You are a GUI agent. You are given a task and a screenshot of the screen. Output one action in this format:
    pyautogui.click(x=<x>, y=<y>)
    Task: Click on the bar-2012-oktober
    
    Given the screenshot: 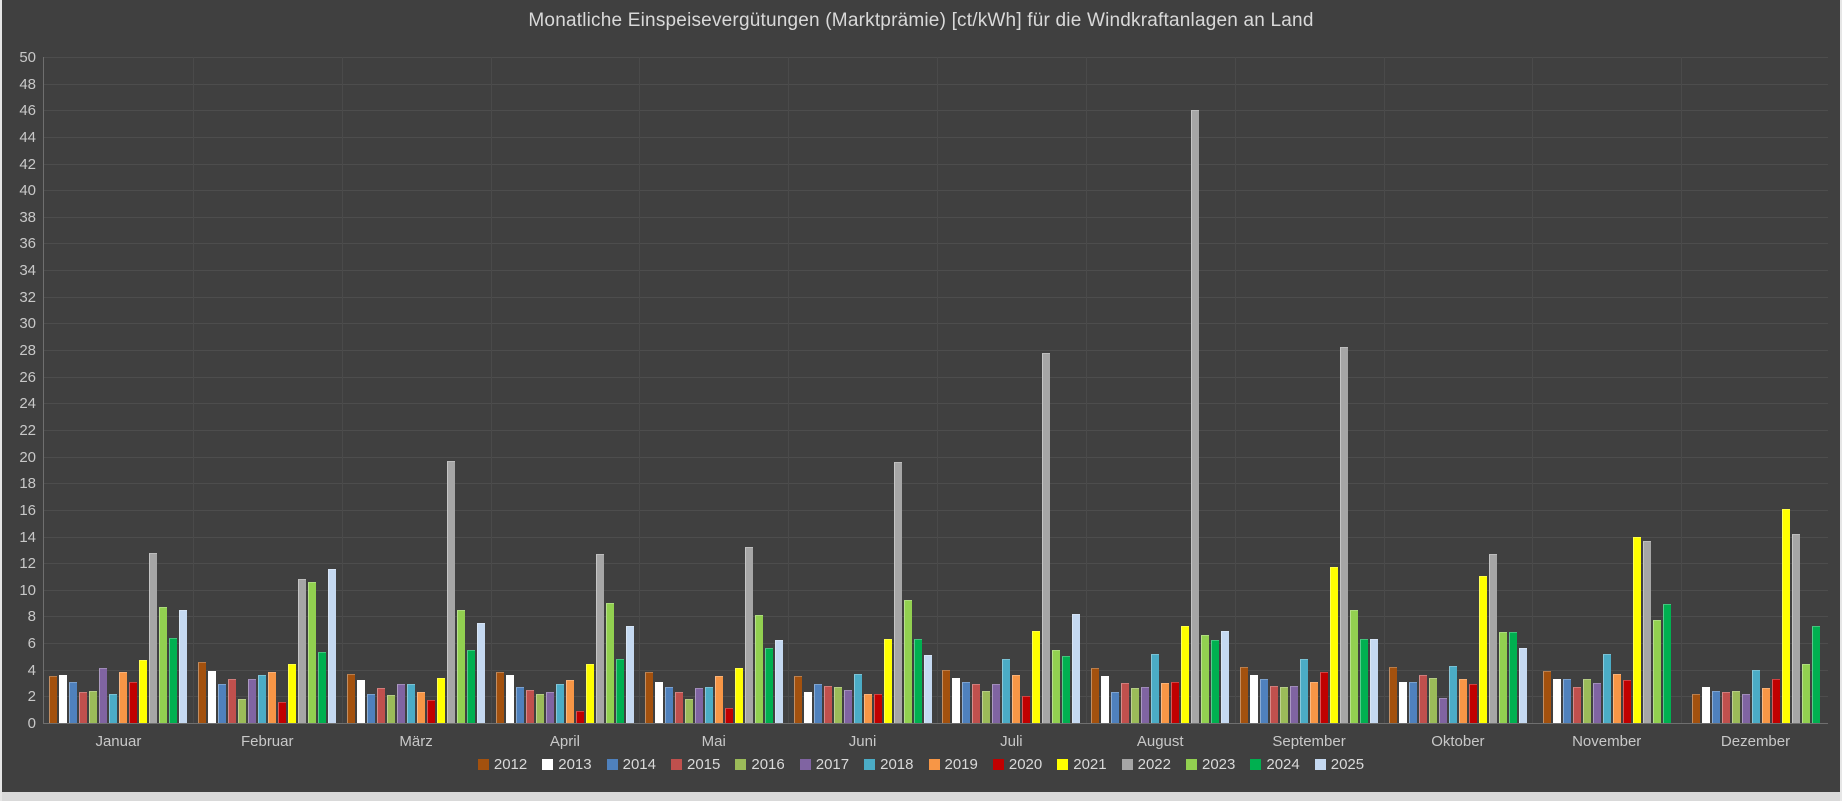 What is the action you would take?
    pyautogui.click(x=1392, y=695)
    